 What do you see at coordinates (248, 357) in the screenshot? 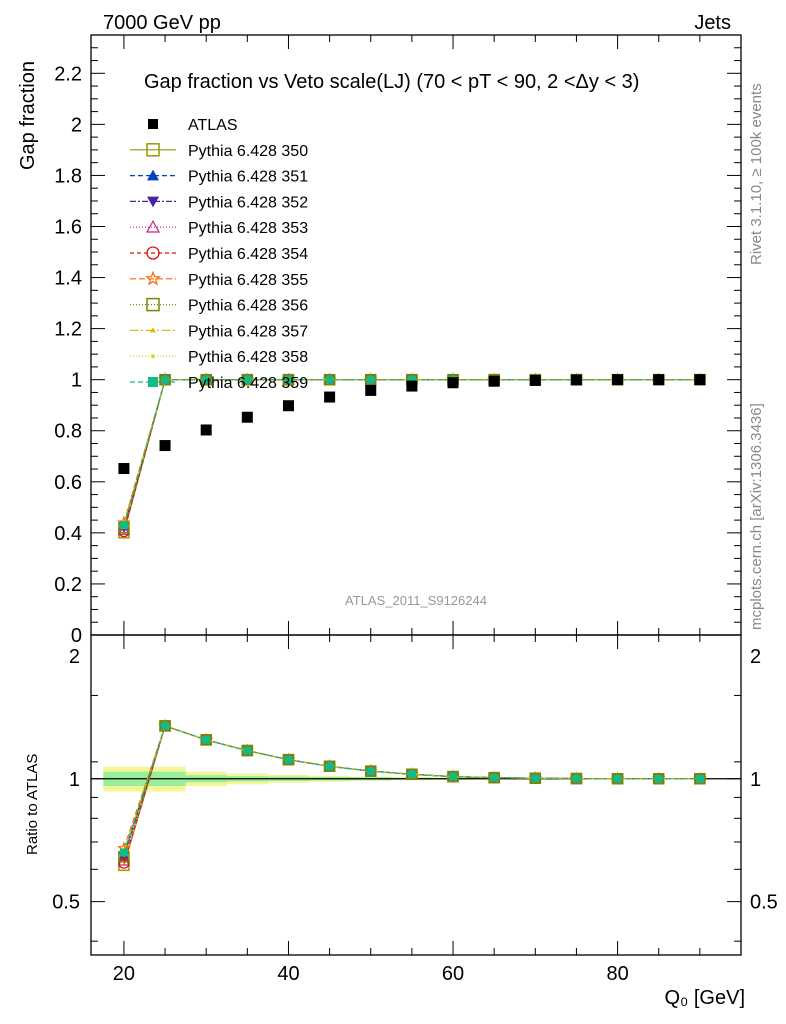
I see `legend-label: Pythia 6.428 358` at bounding box center [248, 357].